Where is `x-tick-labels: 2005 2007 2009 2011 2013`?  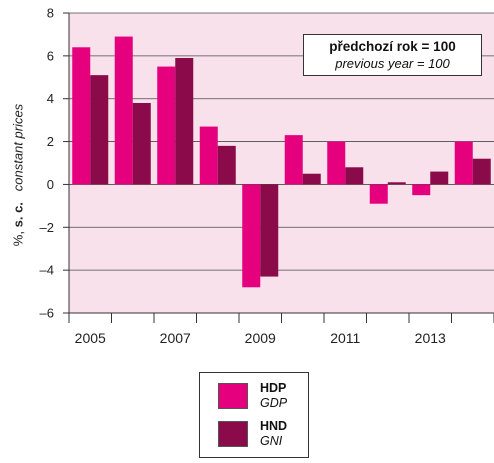
x-tick-labels: 2005 2007 2009 2011 2013 is located at coordinates (281, 329).